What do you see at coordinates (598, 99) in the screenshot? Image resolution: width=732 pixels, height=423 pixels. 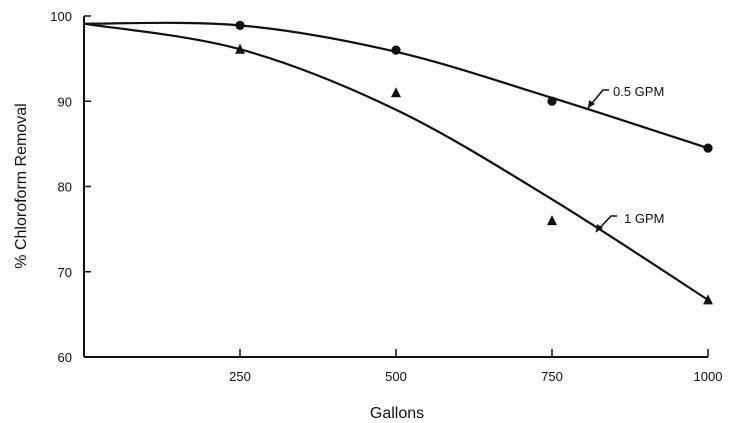 I see `series-0-5-gpm-pointer` at bounding box center [598, 99].